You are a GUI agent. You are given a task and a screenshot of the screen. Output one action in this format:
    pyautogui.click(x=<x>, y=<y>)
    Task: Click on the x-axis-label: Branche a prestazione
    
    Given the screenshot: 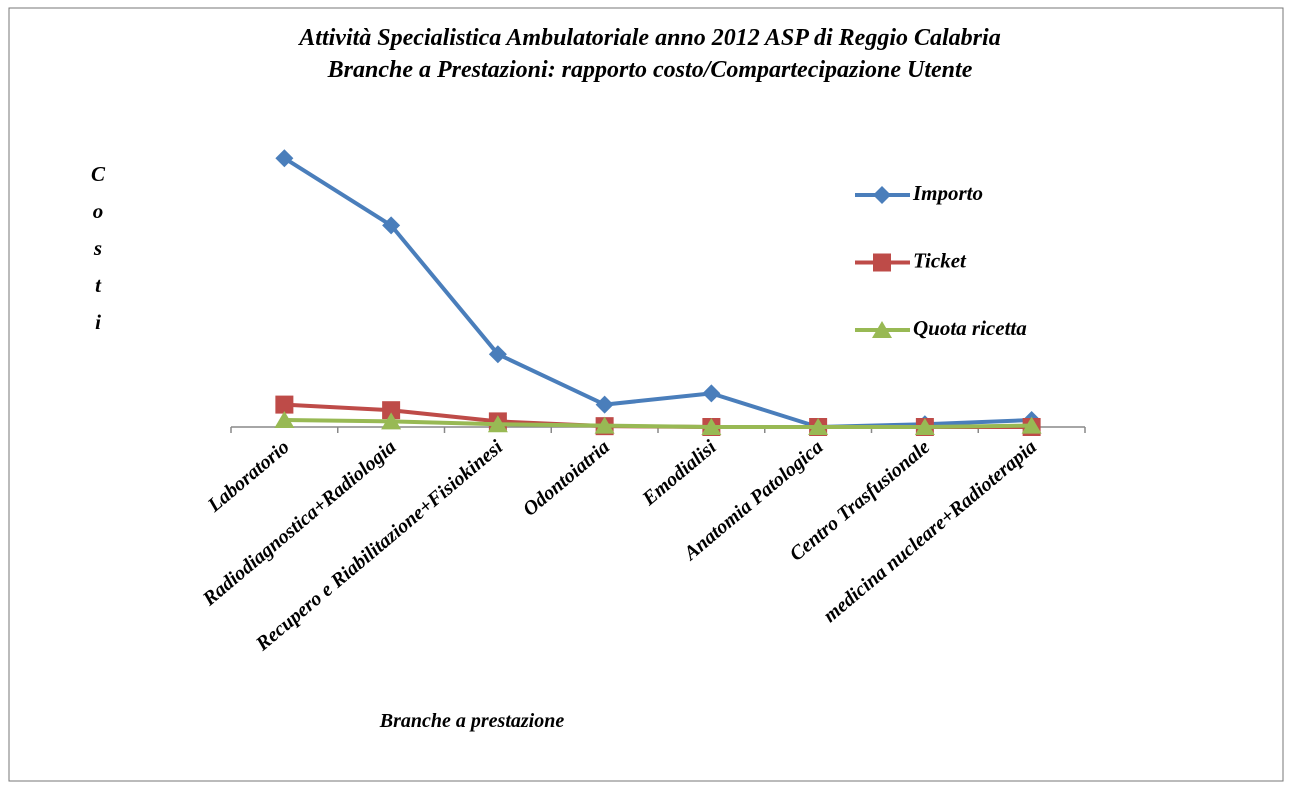 What is the action you would take?
    pyautogui.click(x=472, y=721)
    